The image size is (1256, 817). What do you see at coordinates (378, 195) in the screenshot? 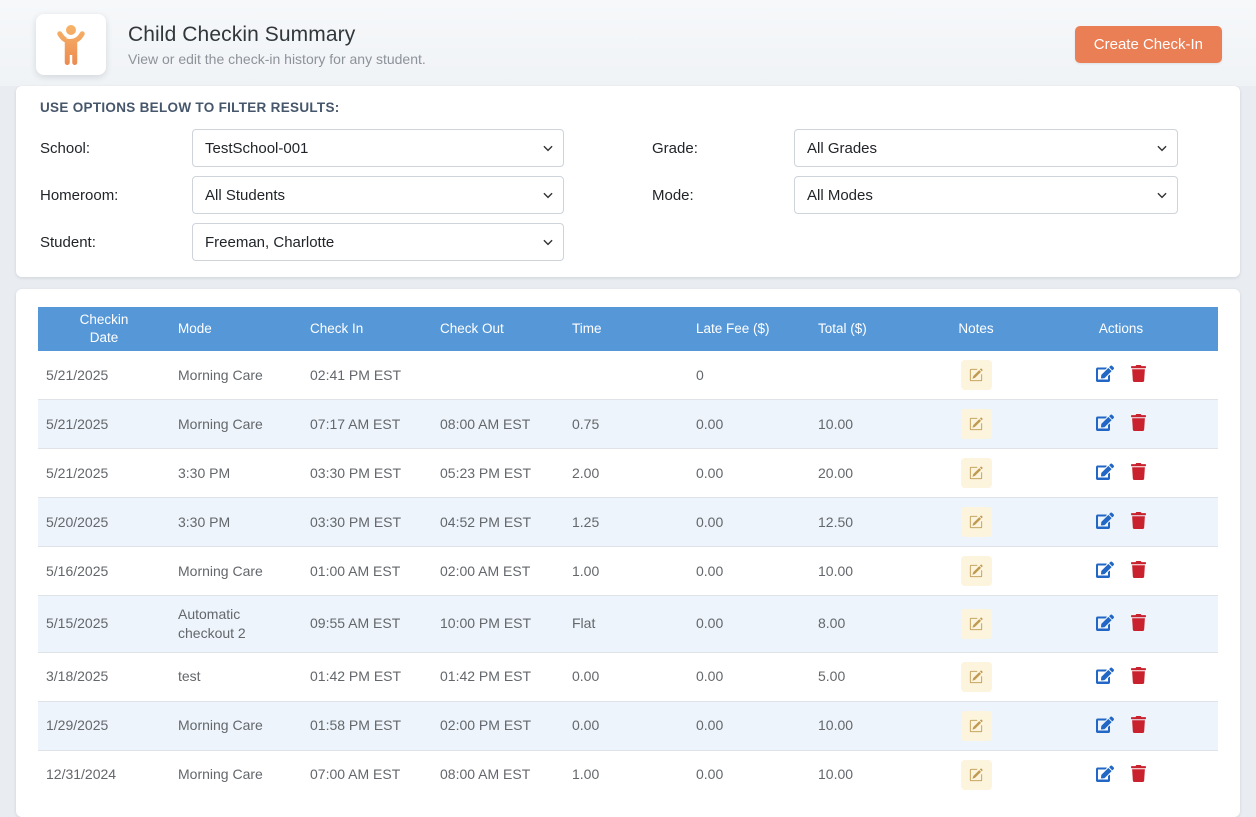
I see `homeroom-select: All Students` at bounding box center [378, 195].